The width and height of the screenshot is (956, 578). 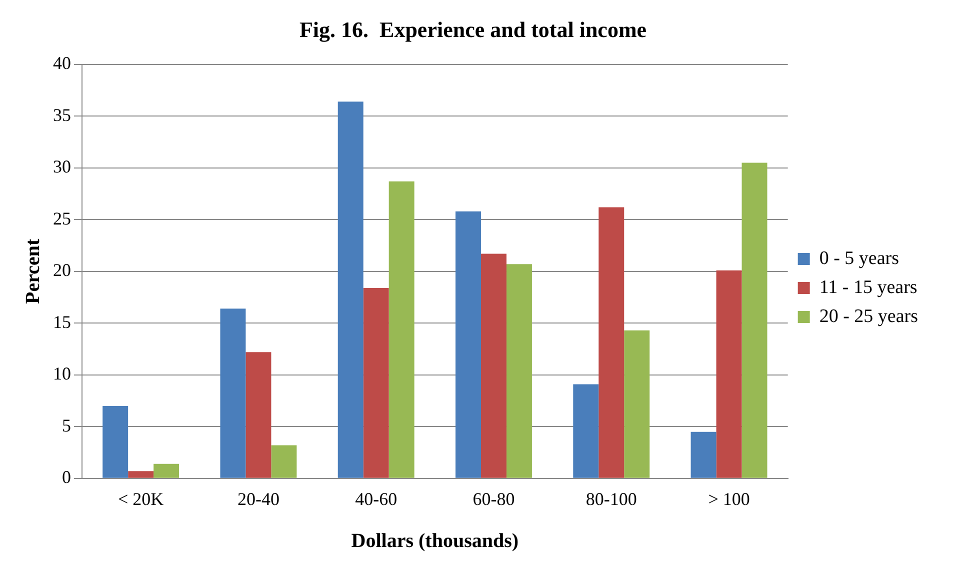 What do you see at coordinates (473, 29) in the screenshot?
I see `chart-title: Fig. 16. Experience and total income` at bounding box center [473, 29].